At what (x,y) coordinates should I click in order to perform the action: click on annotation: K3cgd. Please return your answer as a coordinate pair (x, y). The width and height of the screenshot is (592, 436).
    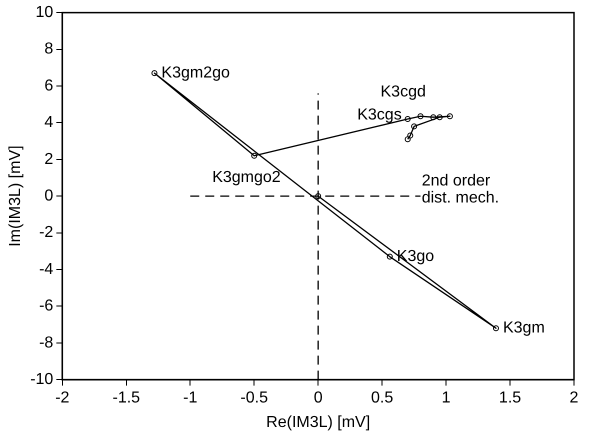
    Looking at the image, I should click on (403, 92).